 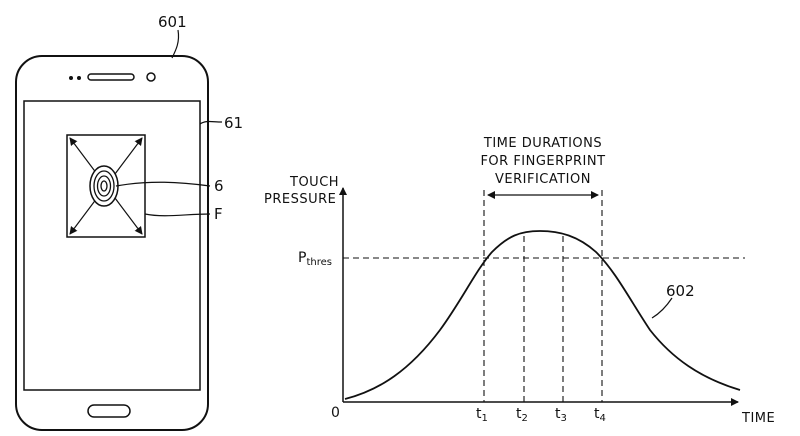 What do you see at coordinates (522, 415) in the screenshot?
I see `tick-label-t2: t2` at bounding box center [522, 415].